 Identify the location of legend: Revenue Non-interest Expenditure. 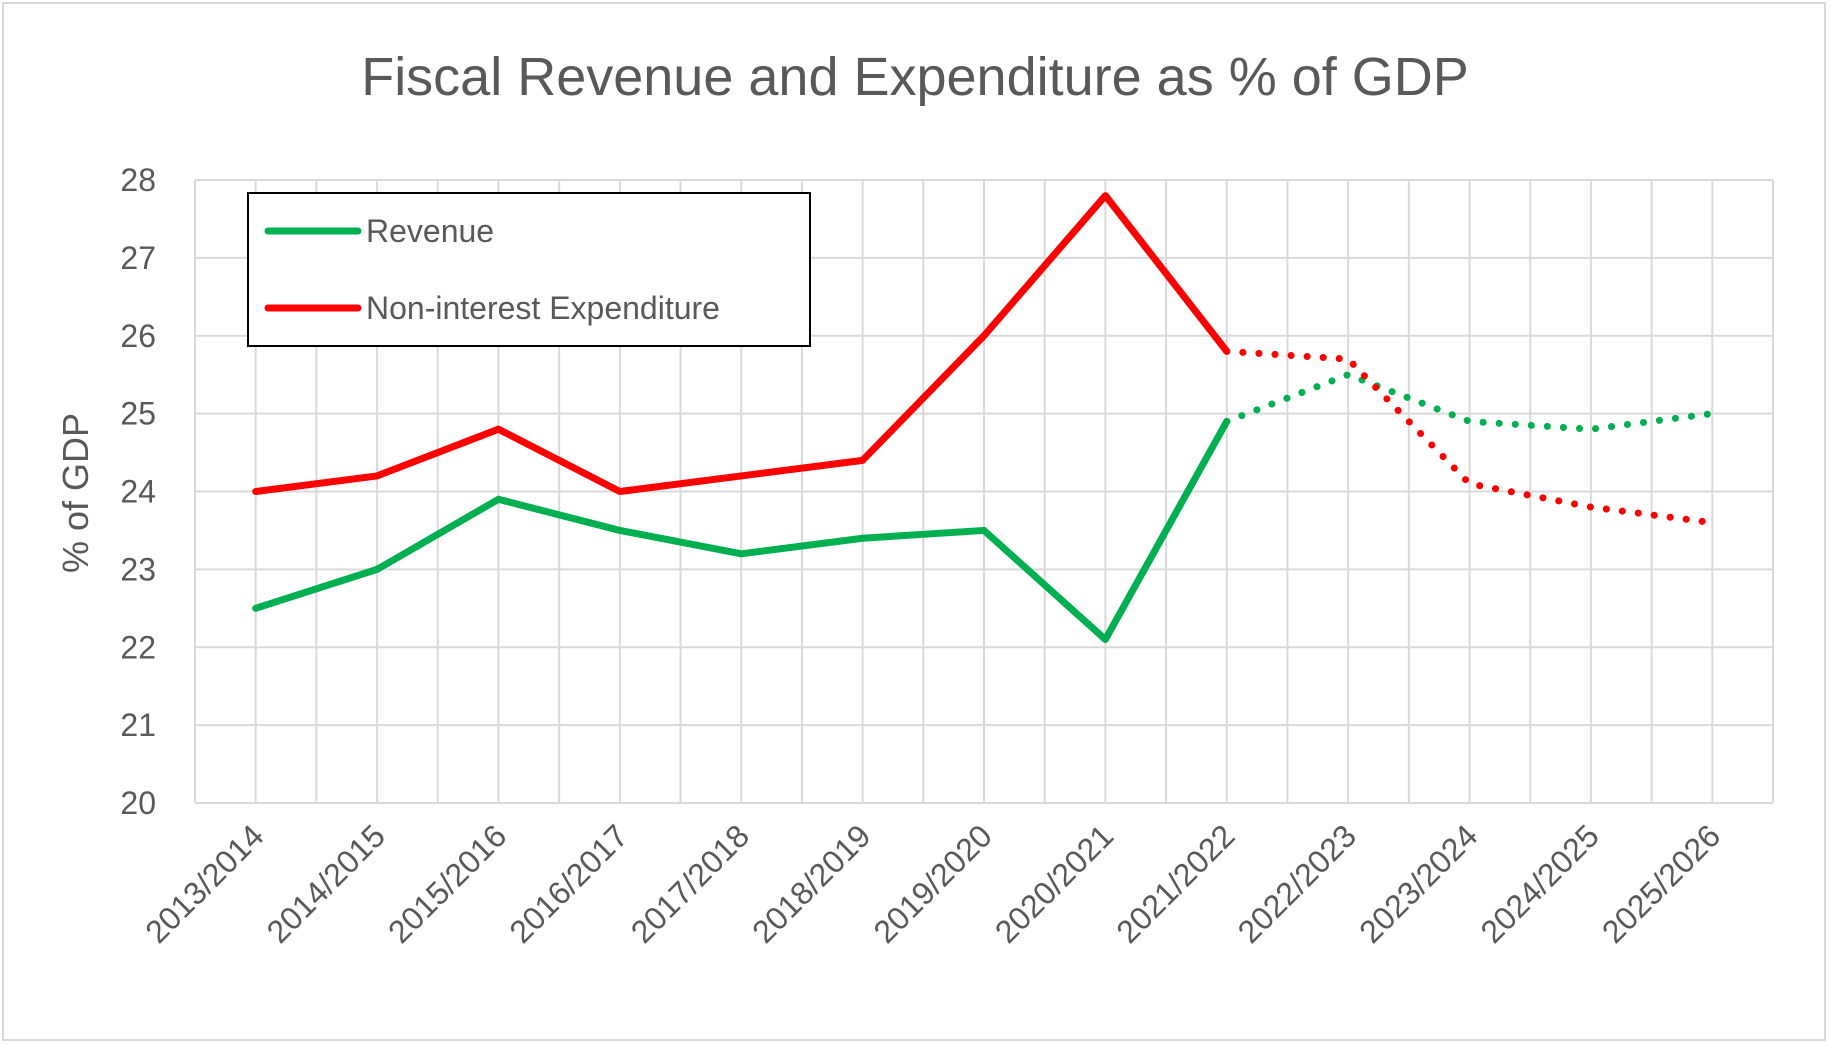
(529, 269).